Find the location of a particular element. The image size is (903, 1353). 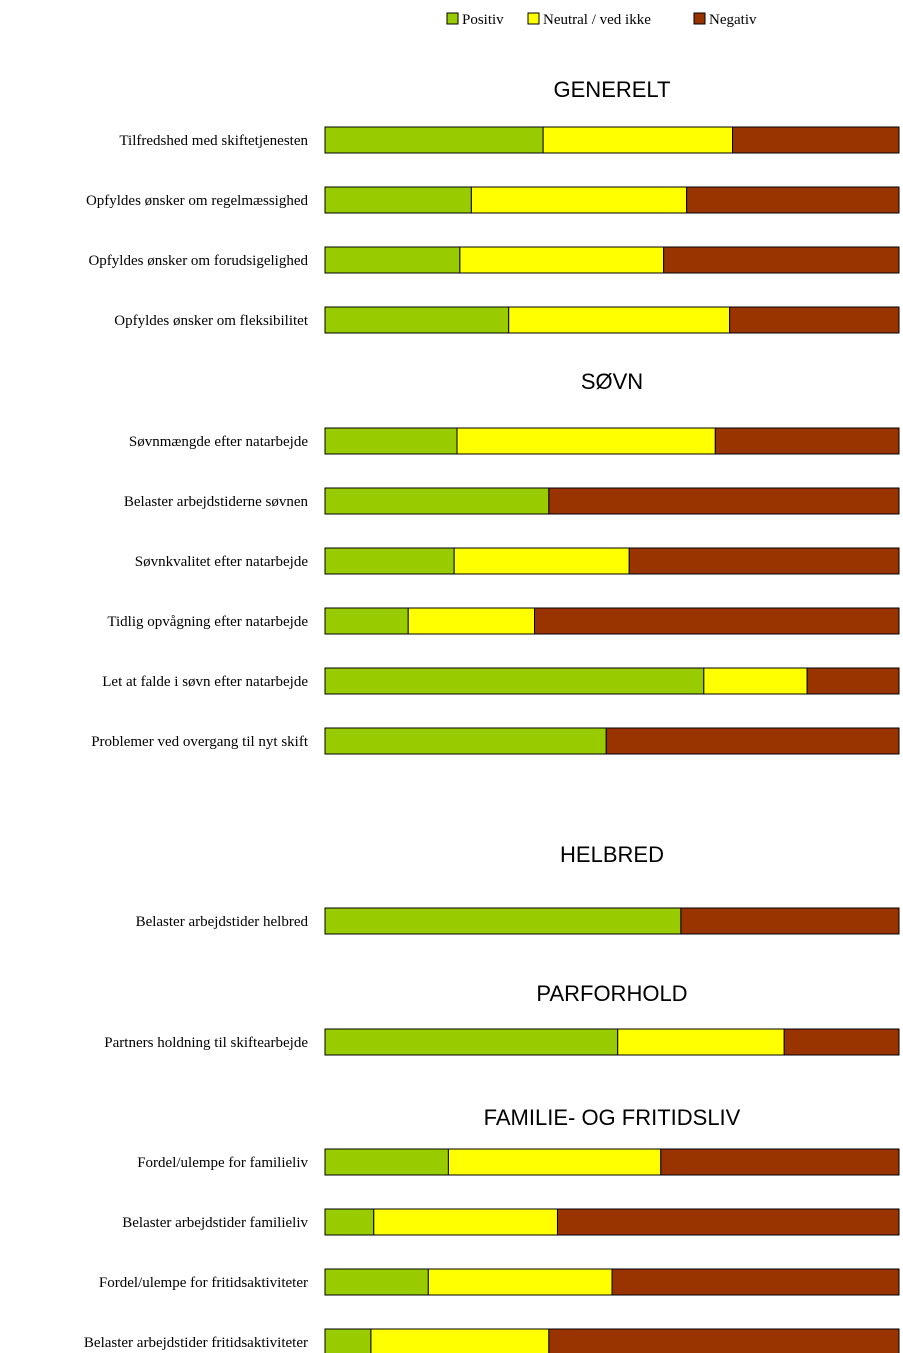

bar-row-tilfredshed-med-skiftetjenesten: Tilfredshed med skiftetjenesten is located at coordinates (509, 140).